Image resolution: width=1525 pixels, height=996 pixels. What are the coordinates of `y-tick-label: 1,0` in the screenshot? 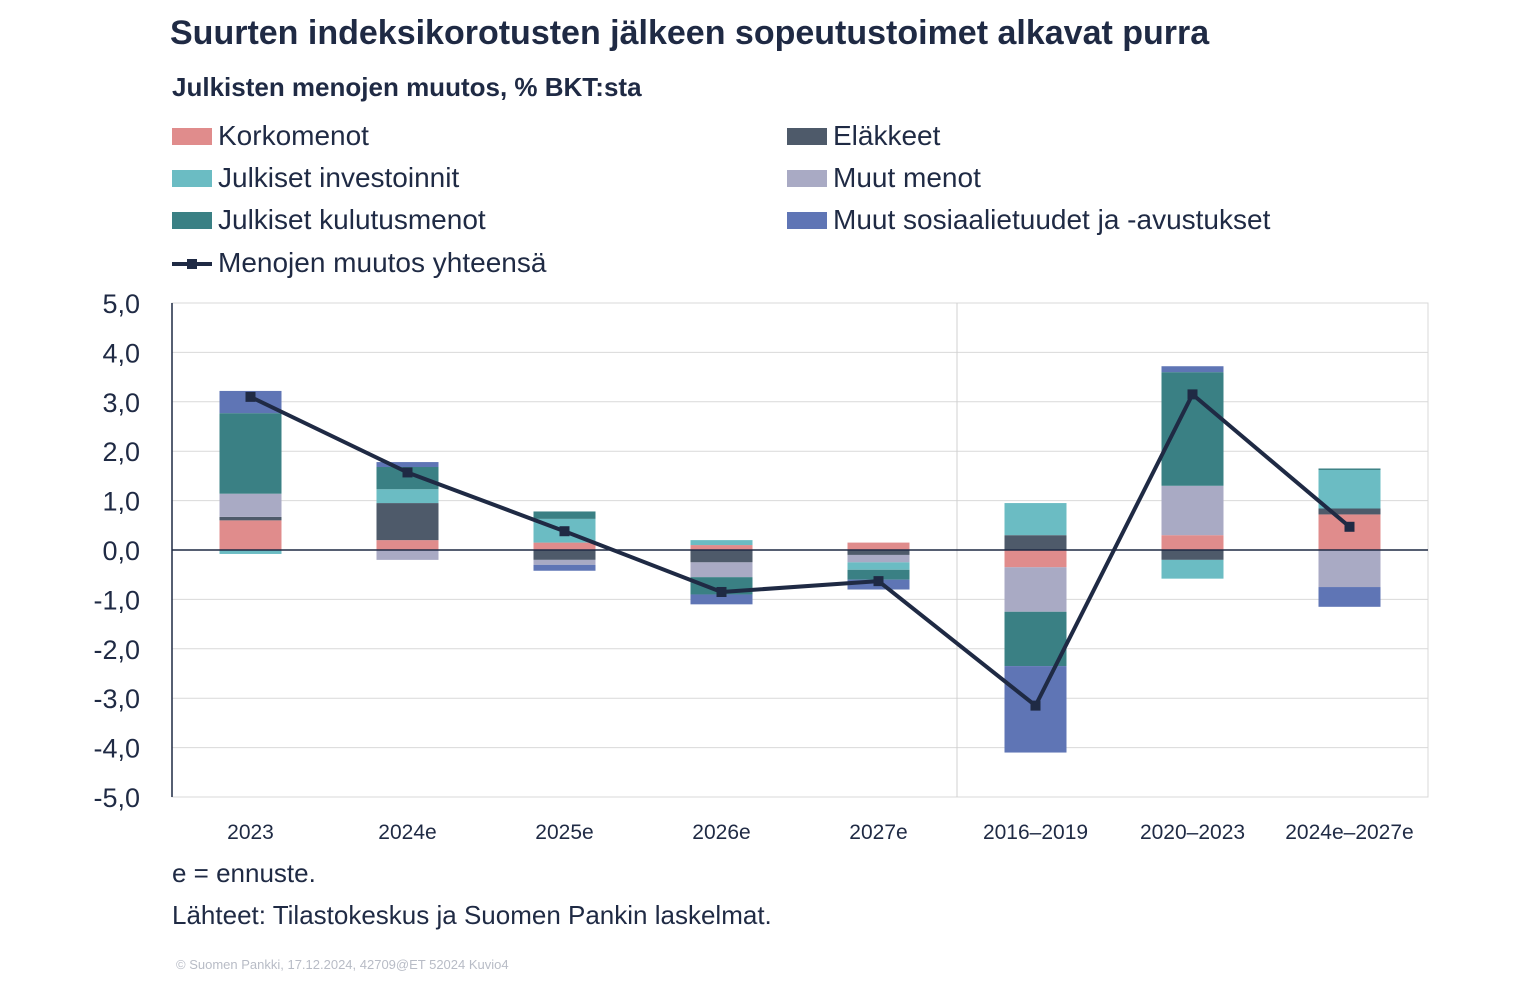 It's located at (121, 502).